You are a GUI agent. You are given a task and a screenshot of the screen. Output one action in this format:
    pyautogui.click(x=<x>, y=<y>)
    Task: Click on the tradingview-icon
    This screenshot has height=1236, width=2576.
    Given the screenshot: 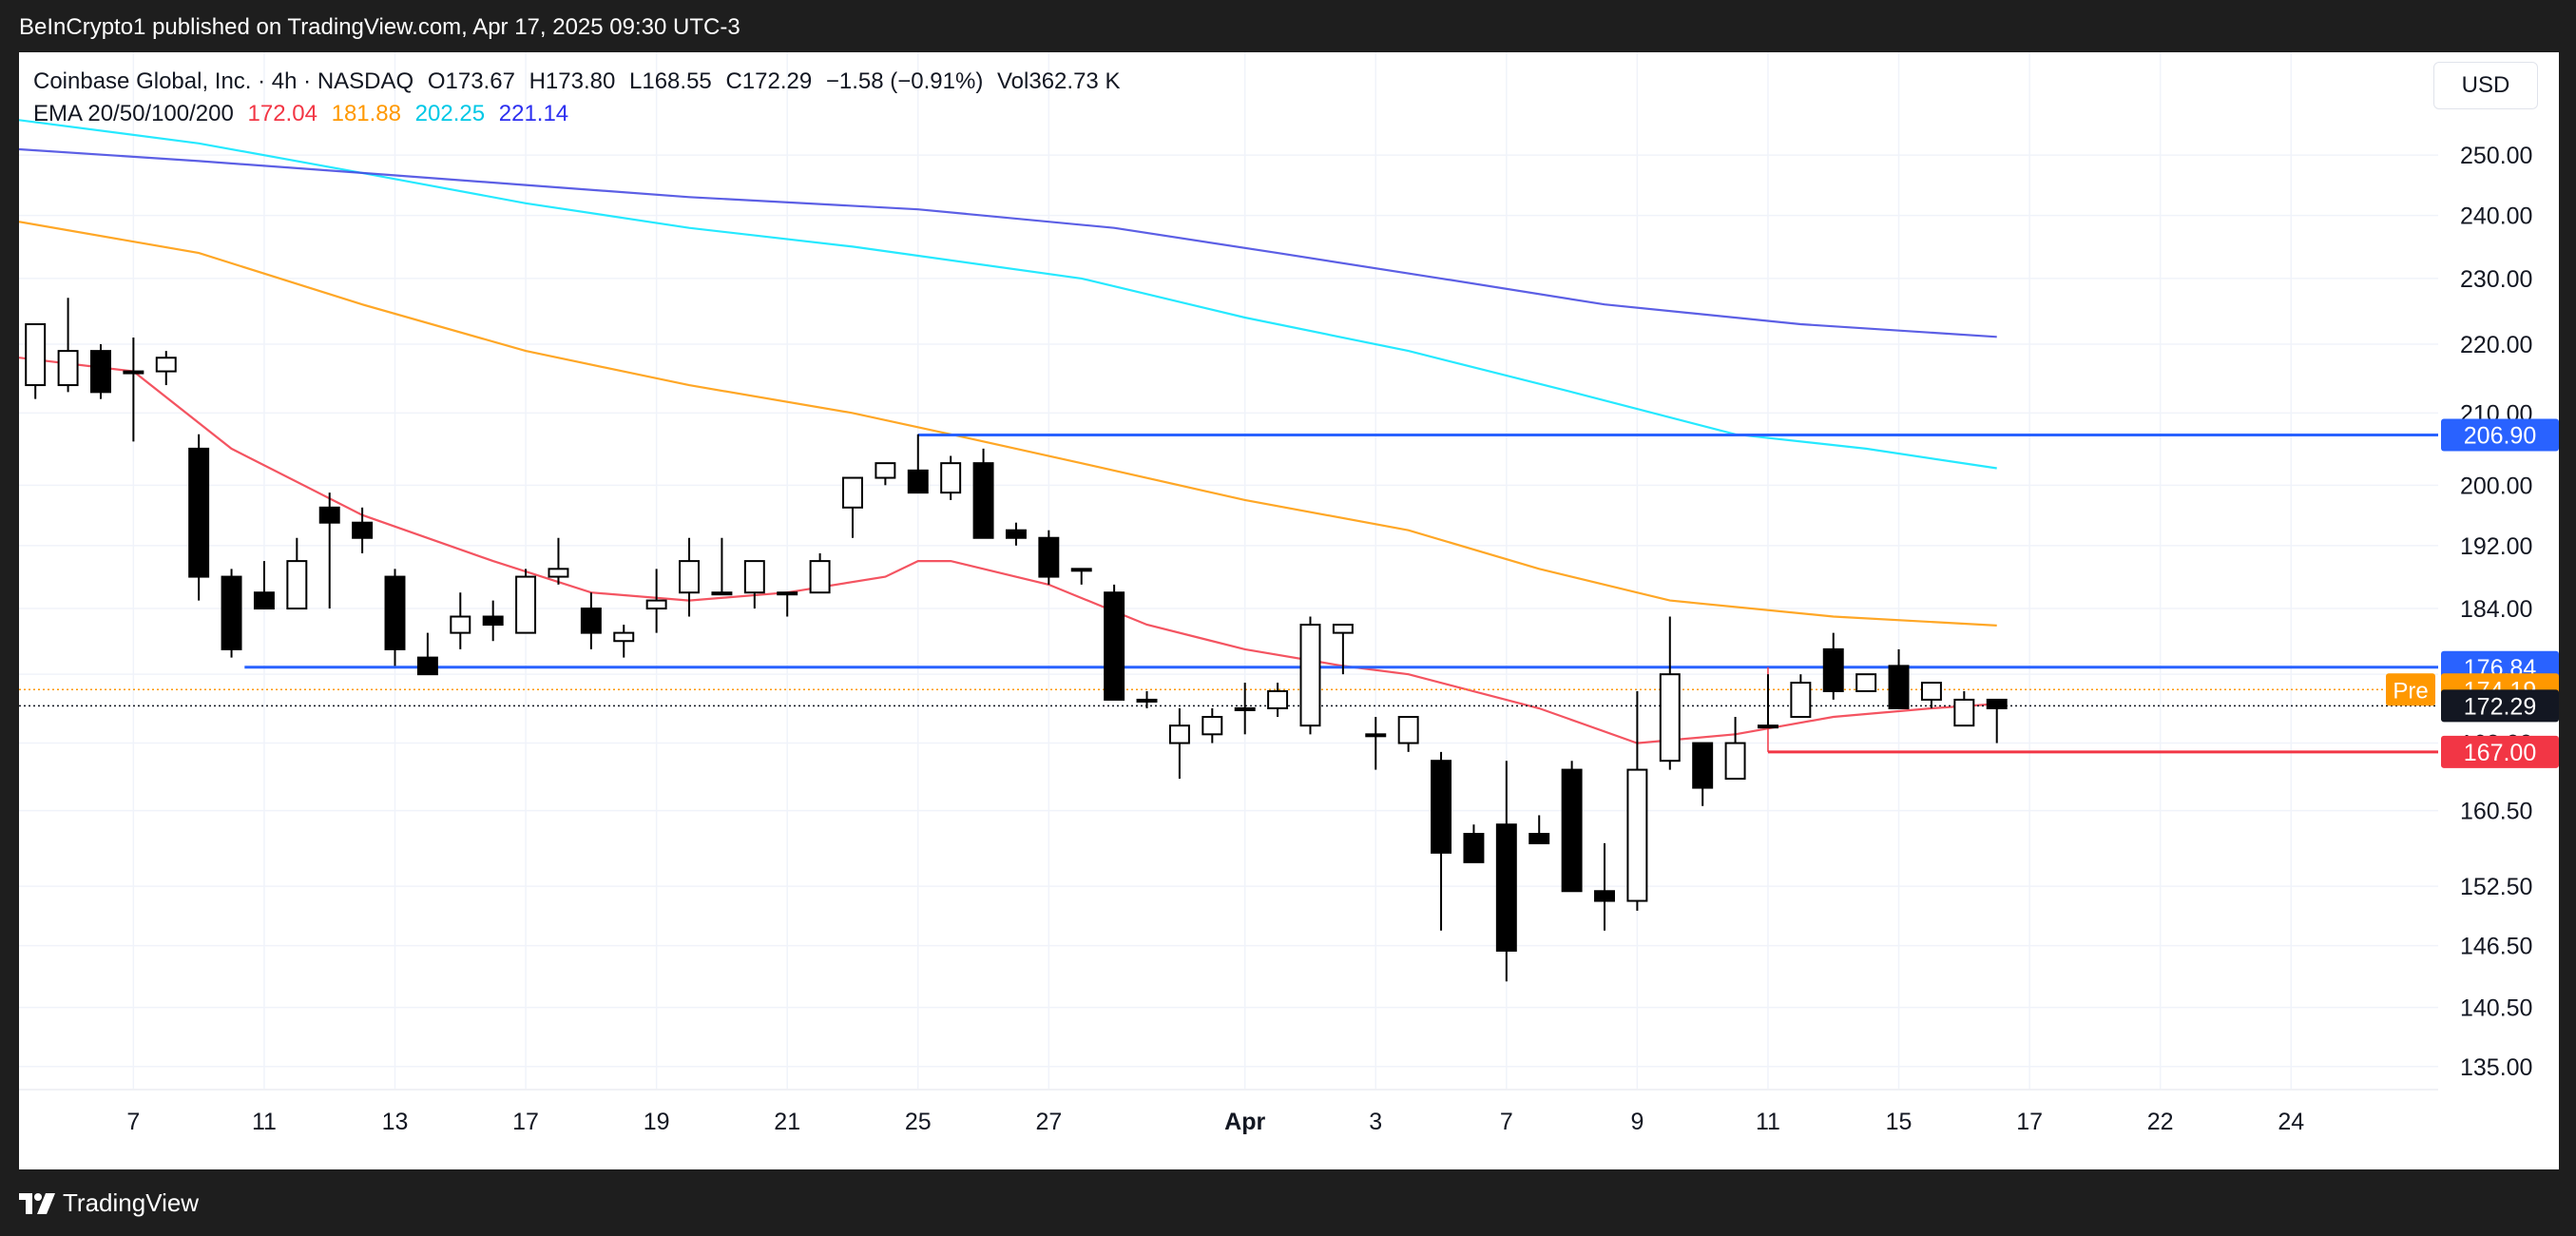 What is the action you would take?
    pyautogui.click(x=37, y=1203)
    